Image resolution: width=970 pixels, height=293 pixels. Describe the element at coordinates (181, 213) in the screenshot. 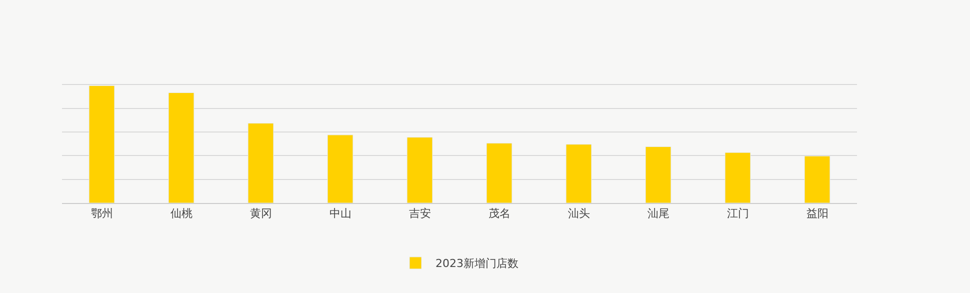

I see `x-tick-label: 仙桃` at that location.